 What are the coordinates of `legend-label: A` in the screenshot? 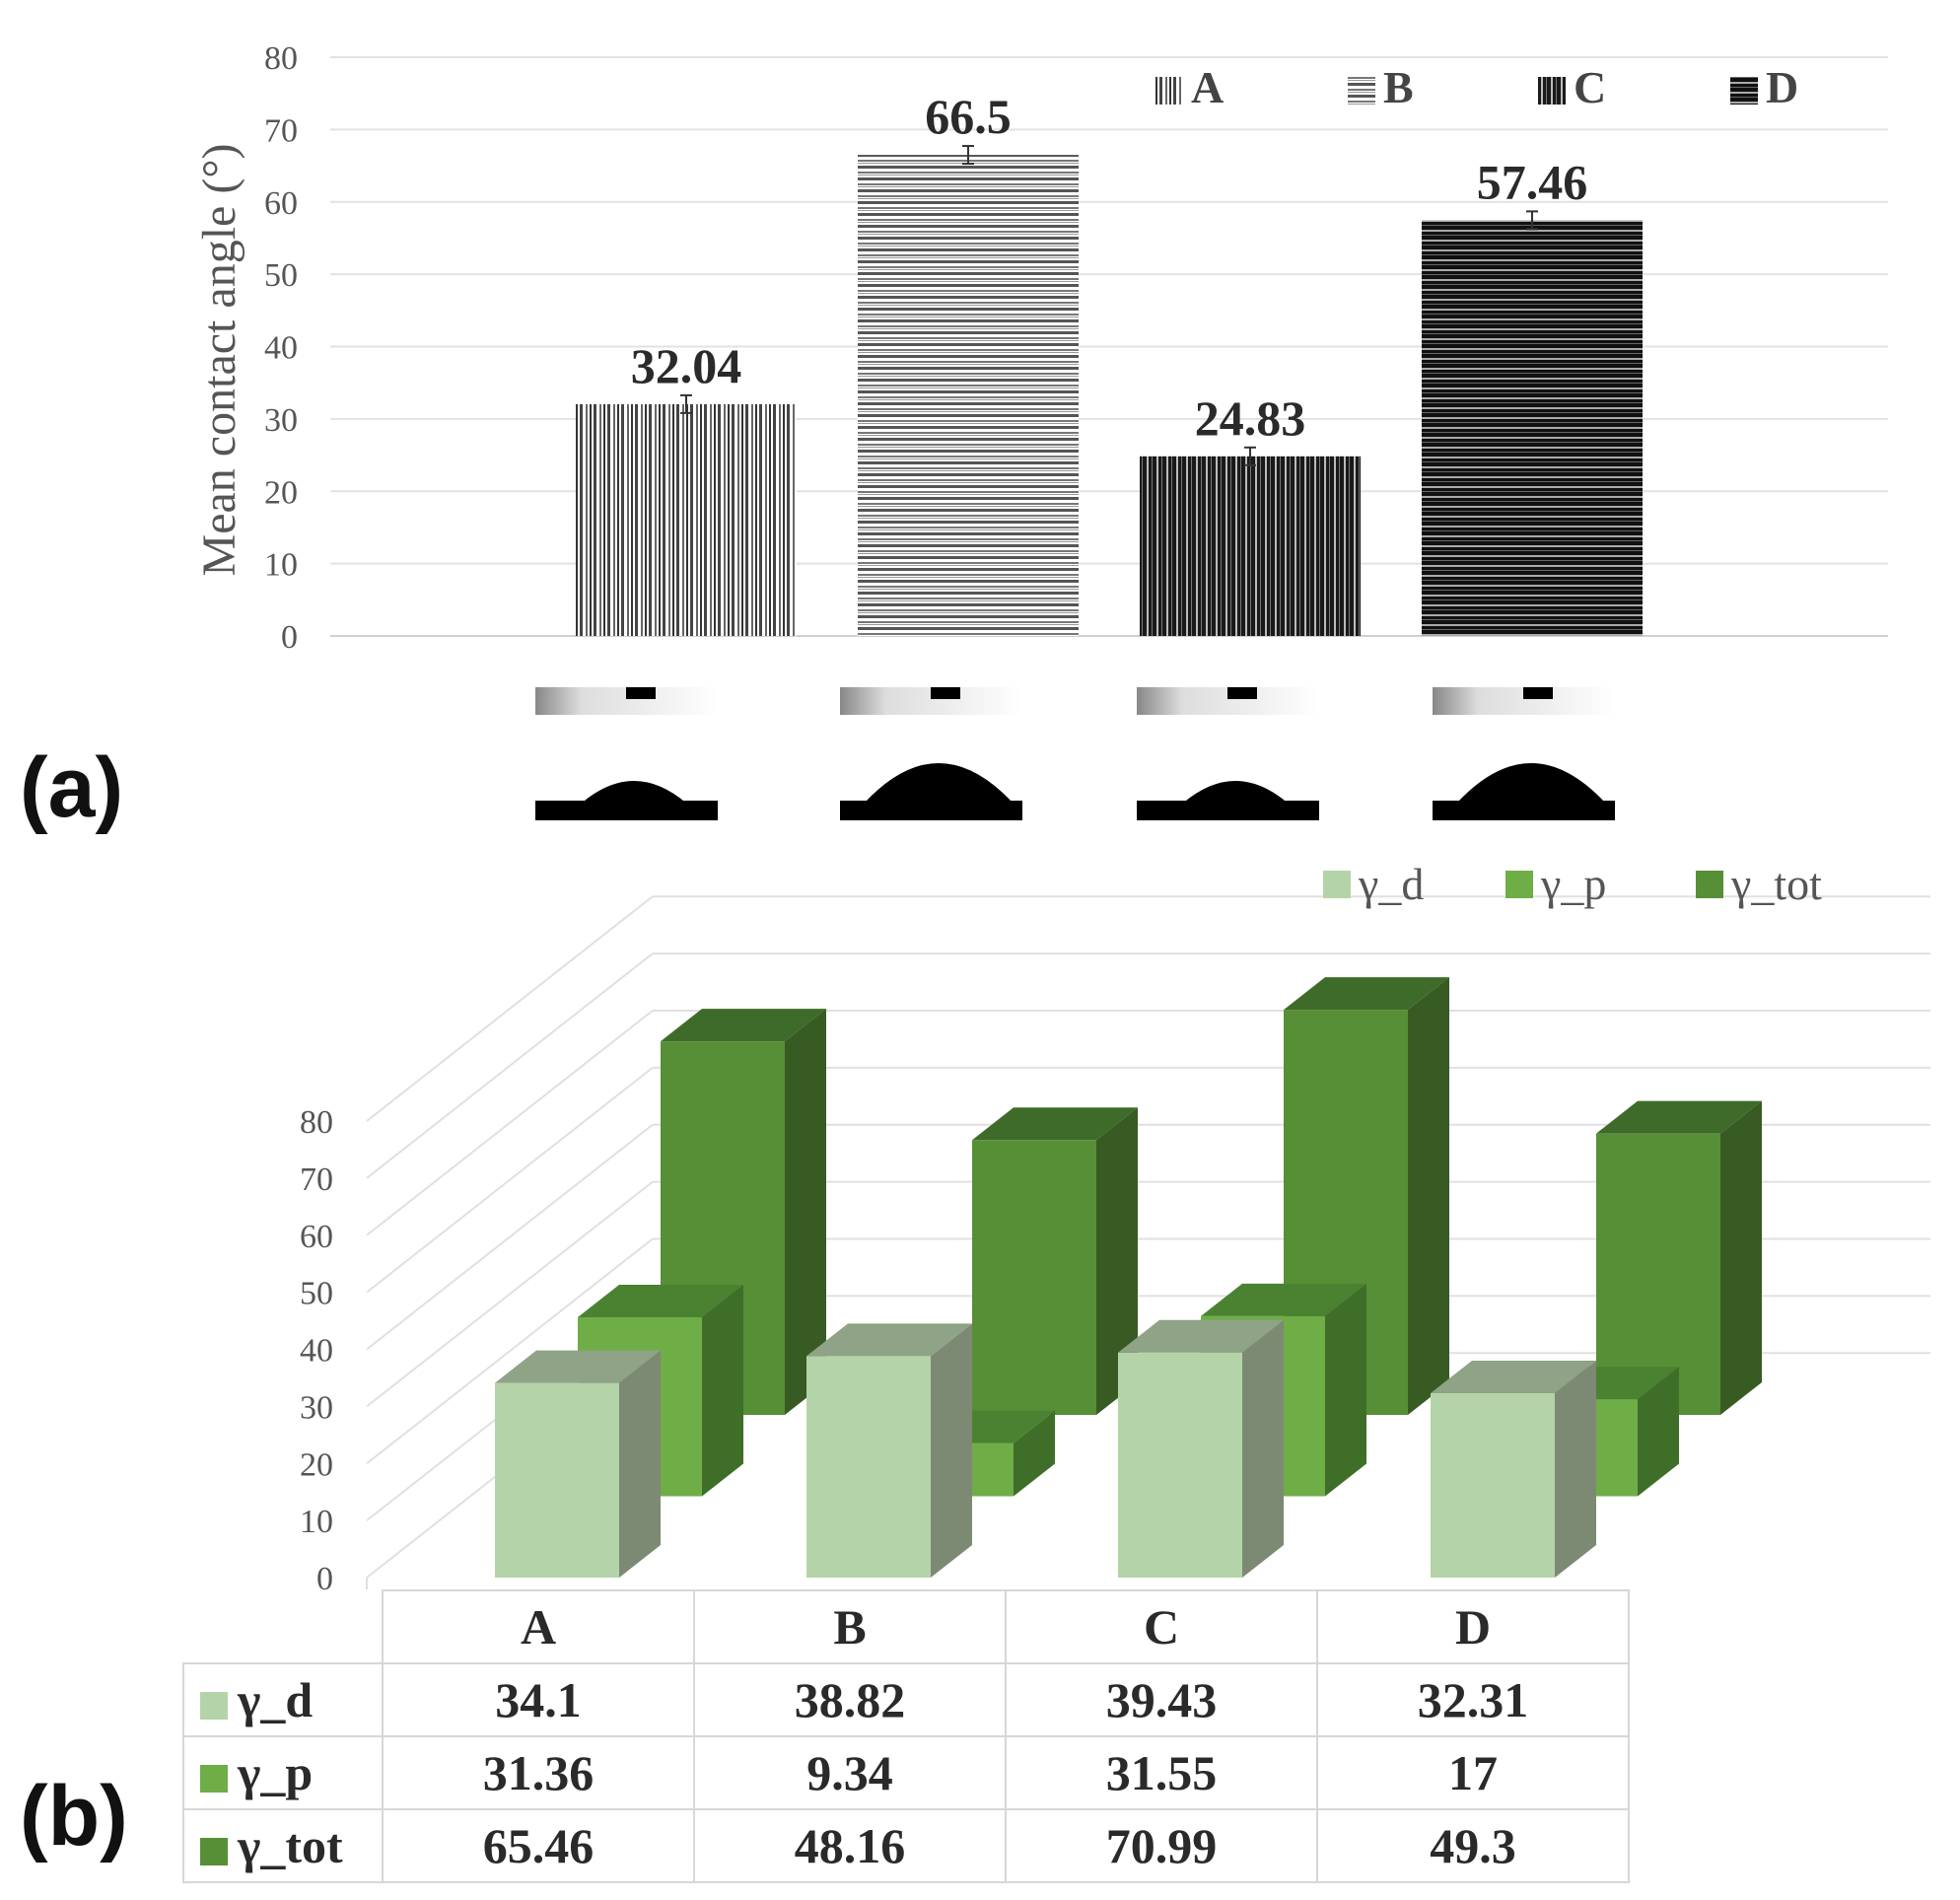 It's located at (1207, 87).